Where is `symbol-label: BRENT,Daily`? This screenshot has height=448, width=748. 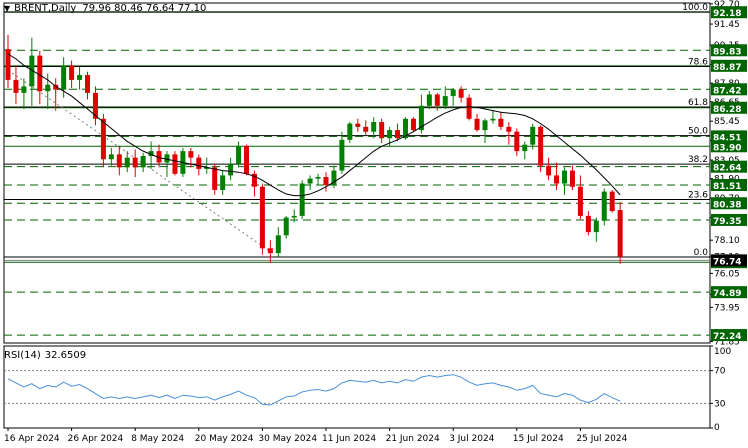
symbol-label: BRENT,Daily is located at coordinates (45, 8).